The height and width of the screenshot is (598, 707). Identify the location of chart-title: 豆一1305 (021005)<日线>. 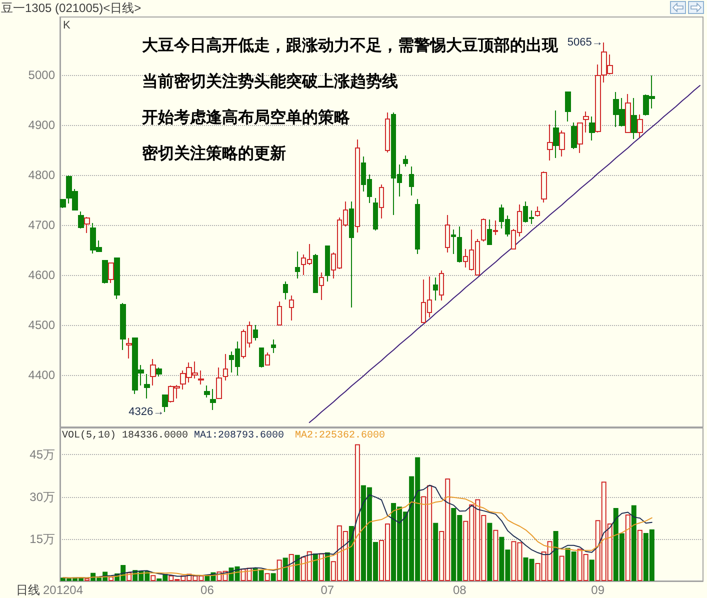
(71, 8).